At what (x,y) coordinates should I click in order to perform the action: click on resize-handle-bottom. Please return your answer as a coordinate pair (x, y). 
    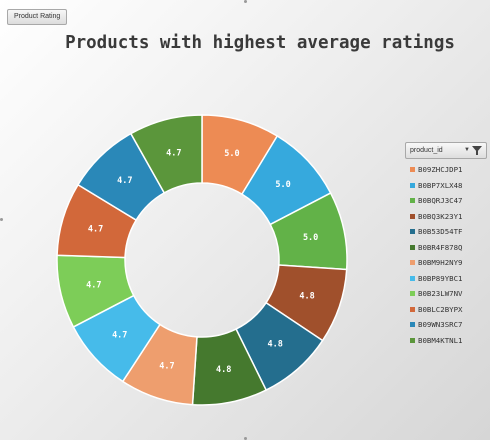
    Looking at the image, I should click on (245, 438).